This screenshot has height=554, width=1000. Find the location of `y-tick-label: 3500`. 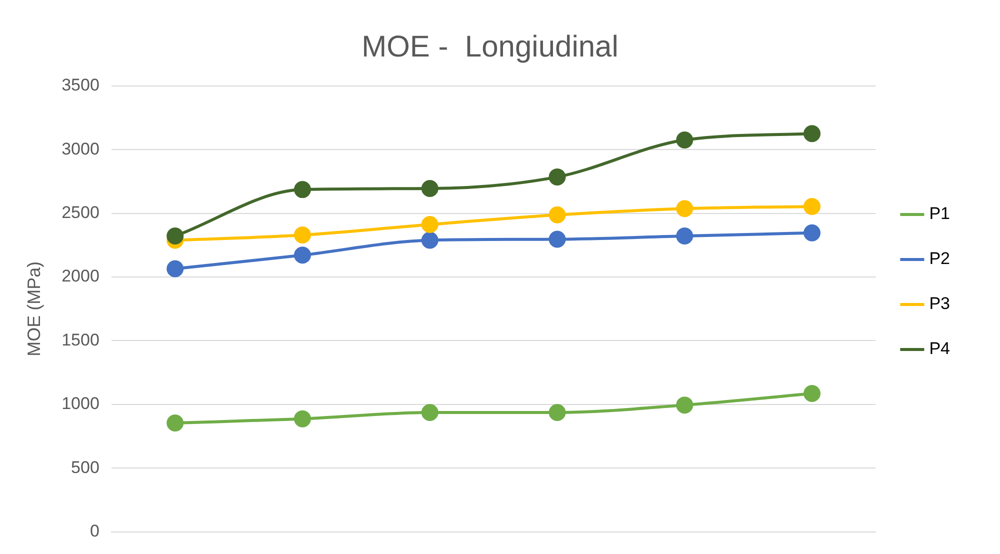

y-tick-label: 3500 is located at coordinates (81, 85).